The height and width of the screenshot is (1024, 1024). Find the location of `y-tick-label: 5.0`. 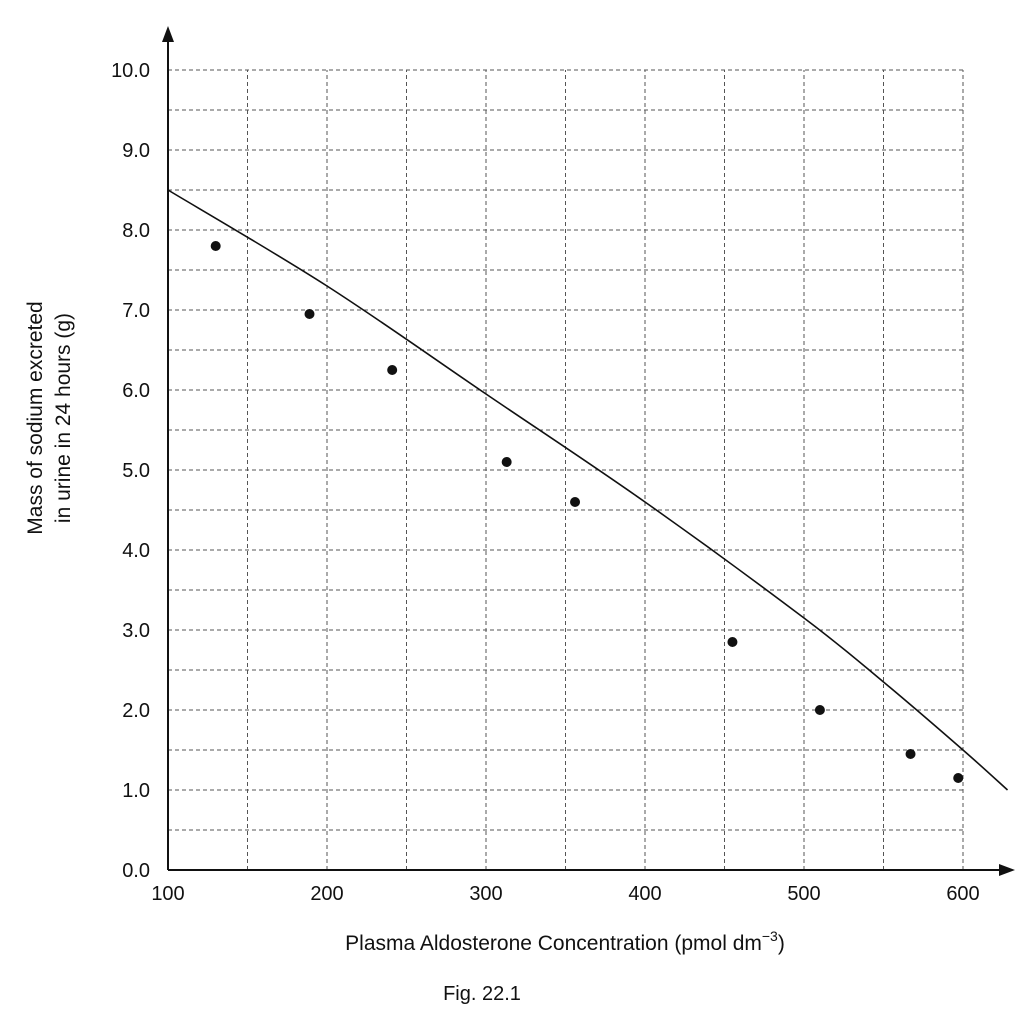

y-tick-label: 5.0 is located at coordinates (136, 471).